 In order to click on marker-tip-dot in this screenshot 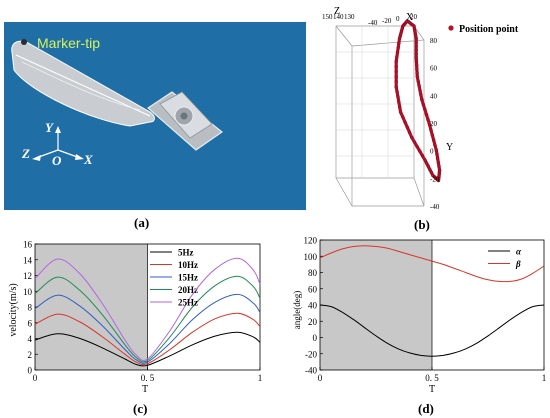, I will do `click(24, 42)`.